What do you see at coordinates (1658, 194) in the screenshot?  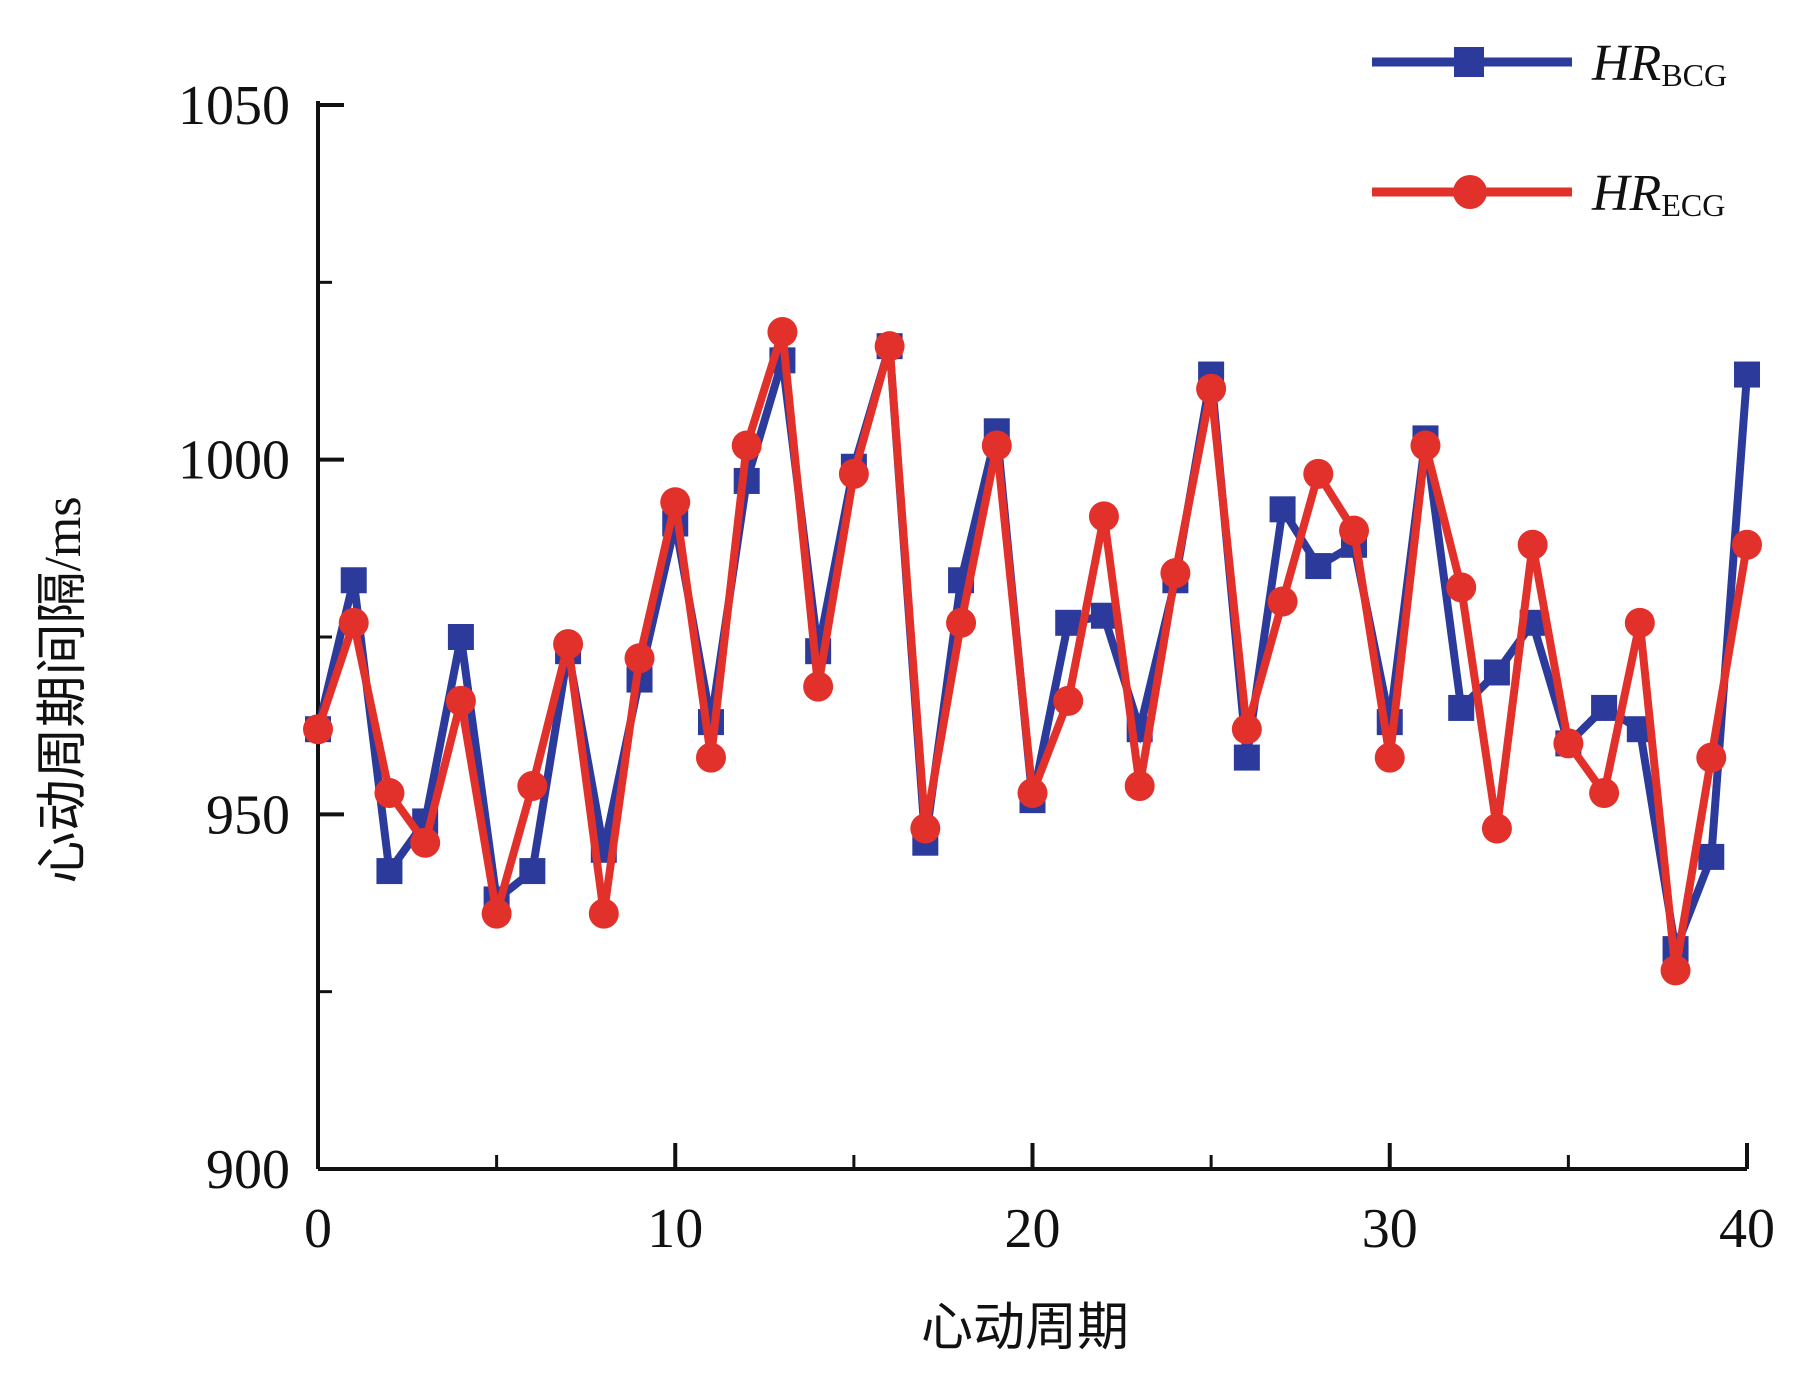 I see `legend-label: HRECG` at bounding box center [1658, 194].